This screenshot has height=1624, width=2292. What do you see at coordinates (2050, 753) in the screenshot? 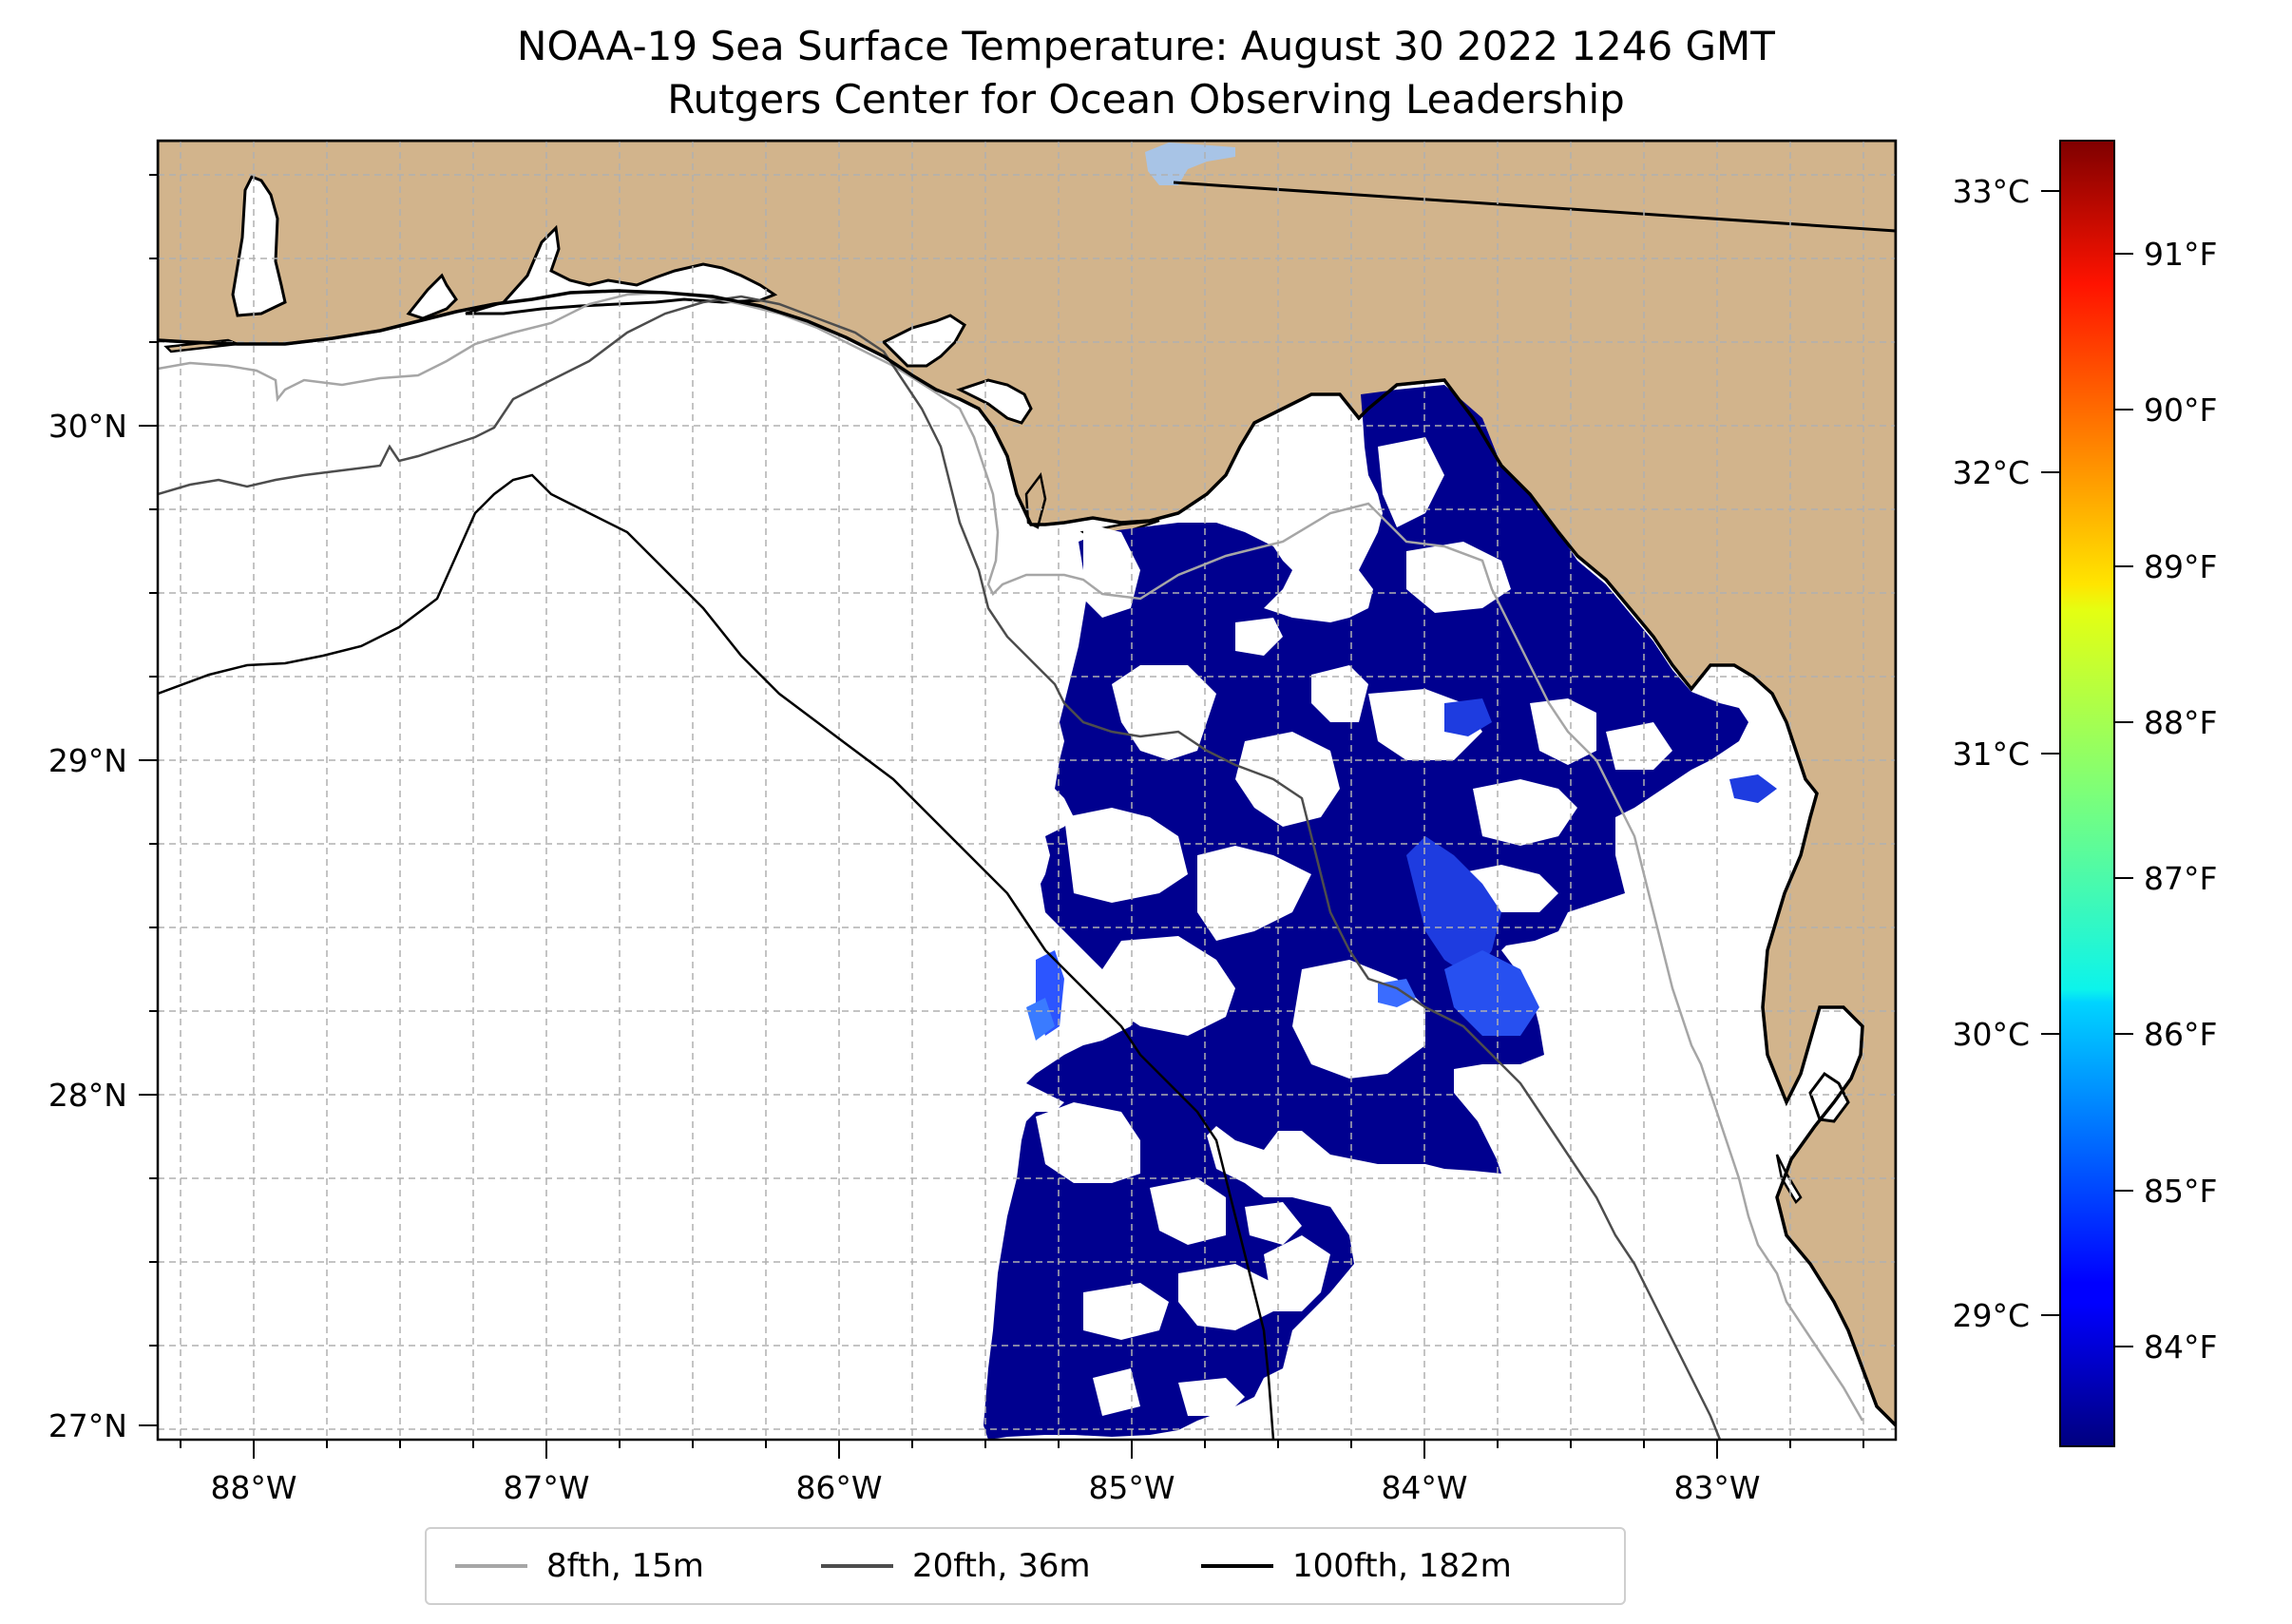
I see `colorbar-ticks-celsius` at bounding box center [2050, 753].